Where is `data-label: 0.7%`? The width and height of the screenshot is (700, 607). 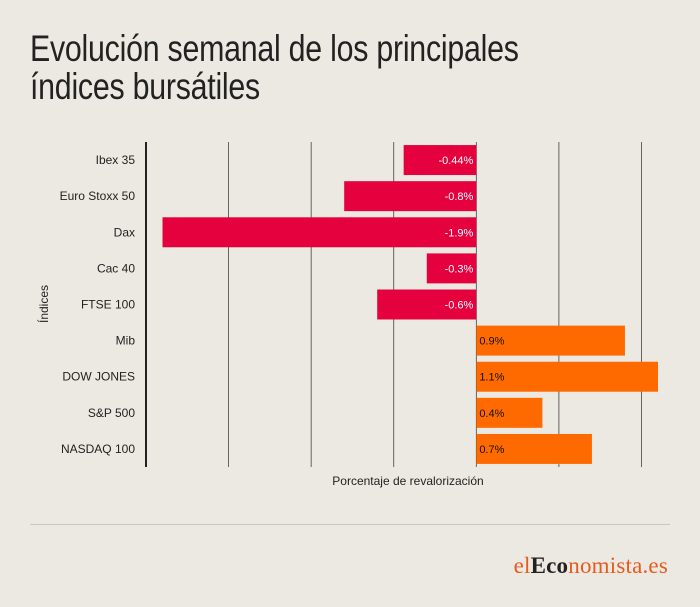 data-label: 0.7% is located at coordinates (491, 450).